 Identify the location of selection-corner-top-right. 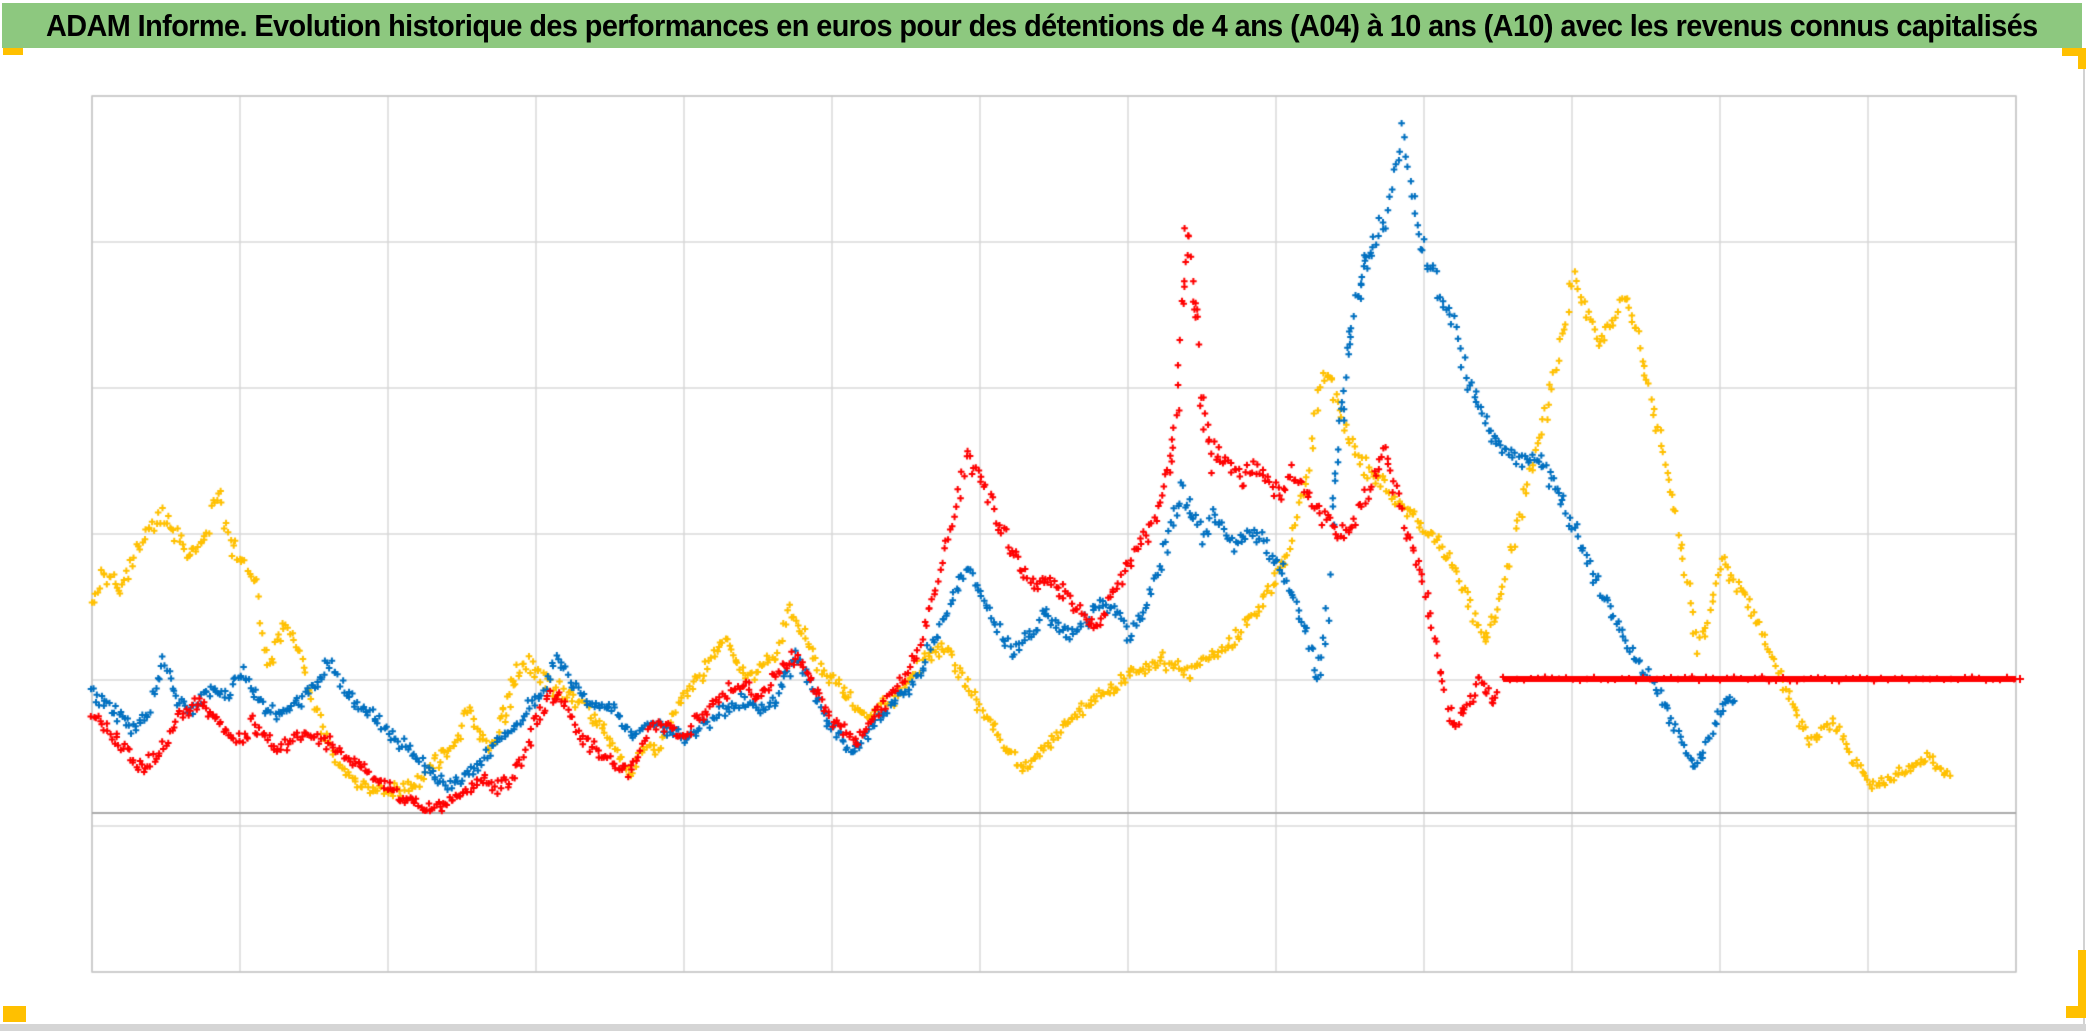
(2074, 52).